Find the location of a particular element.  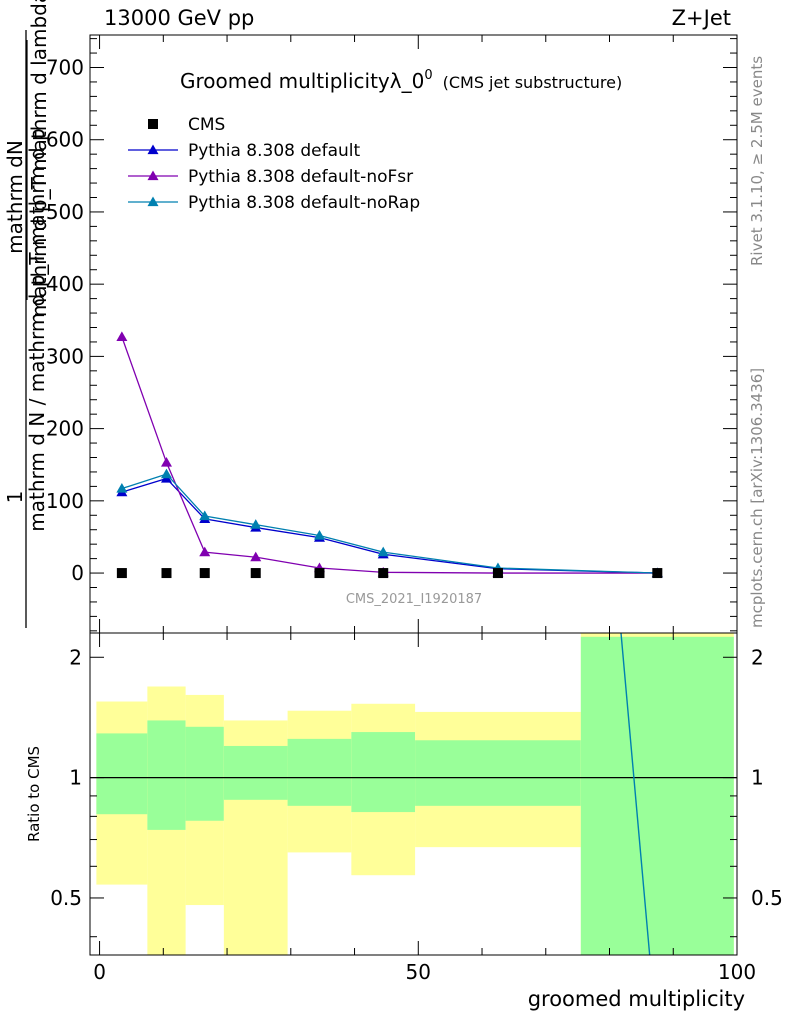

main-ytick-label-4: 400 is located at coordinates (65, 284).